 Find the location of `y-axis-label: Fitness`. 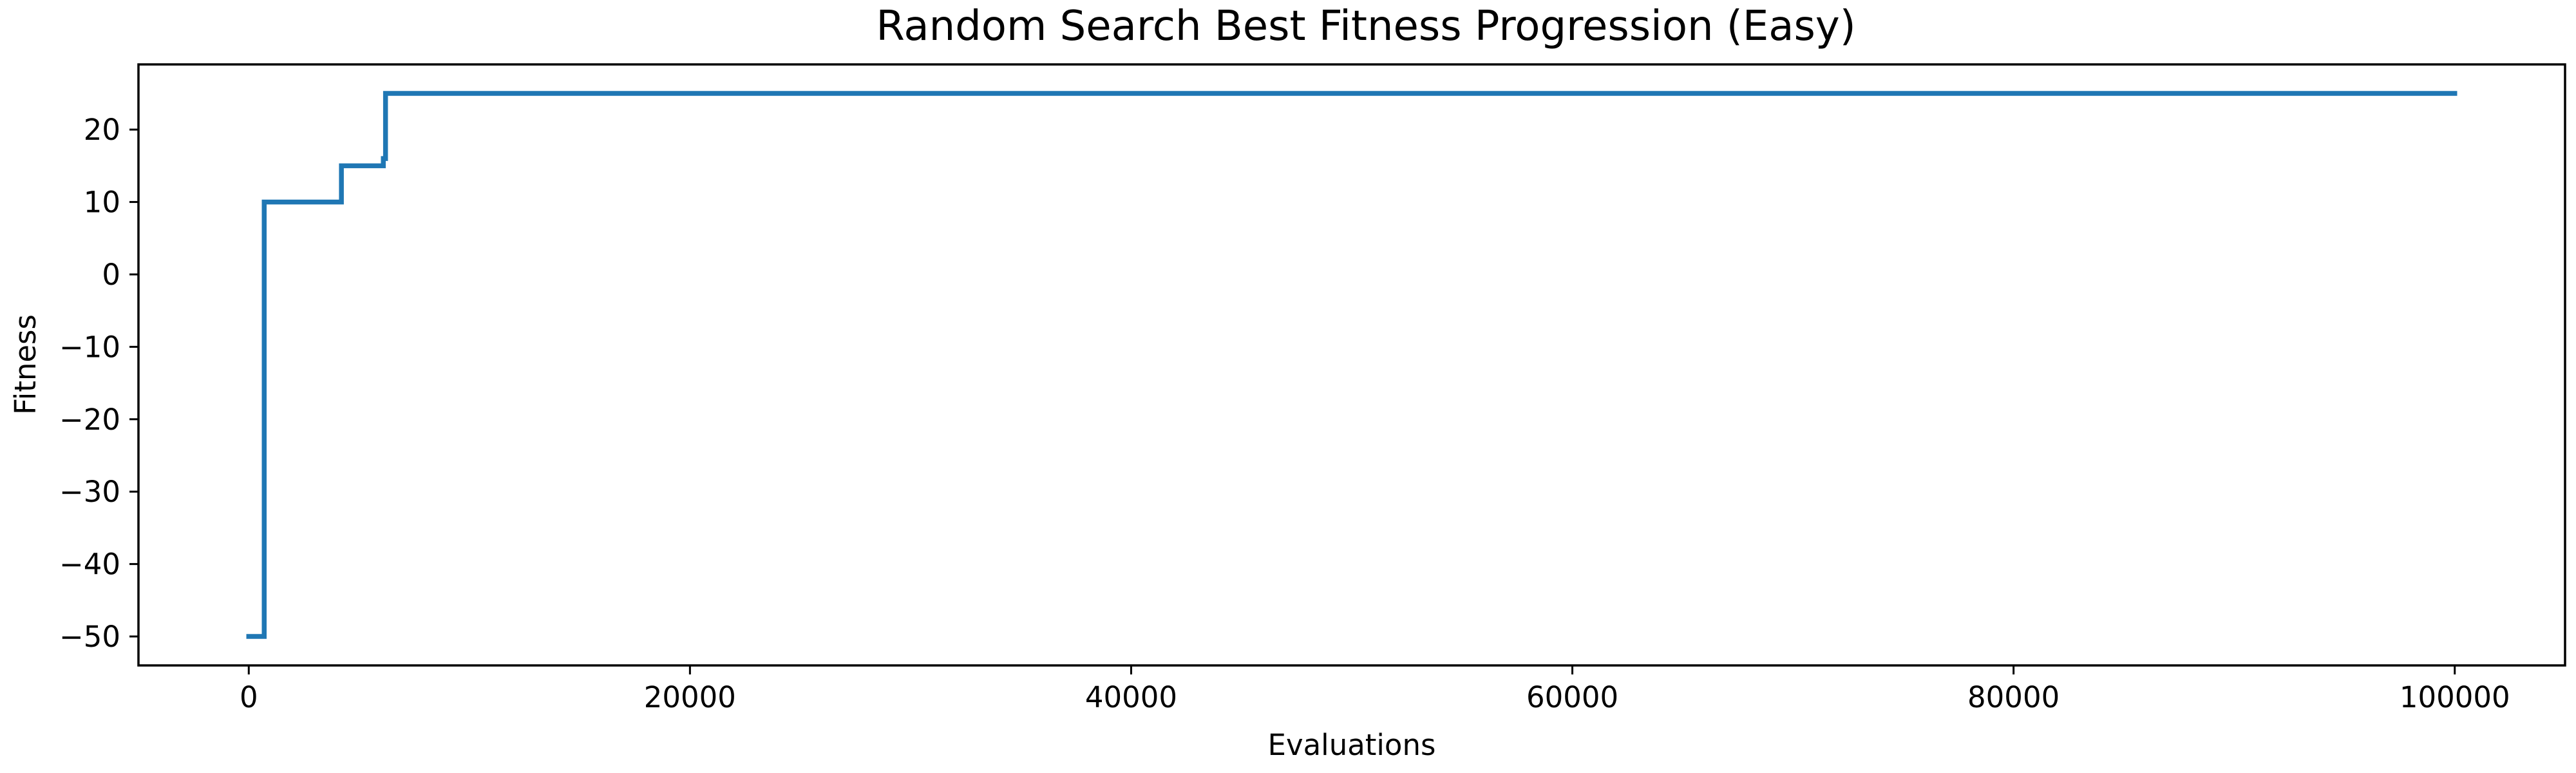

y-axis-label: Fitness is located at coordinates (26, 364).